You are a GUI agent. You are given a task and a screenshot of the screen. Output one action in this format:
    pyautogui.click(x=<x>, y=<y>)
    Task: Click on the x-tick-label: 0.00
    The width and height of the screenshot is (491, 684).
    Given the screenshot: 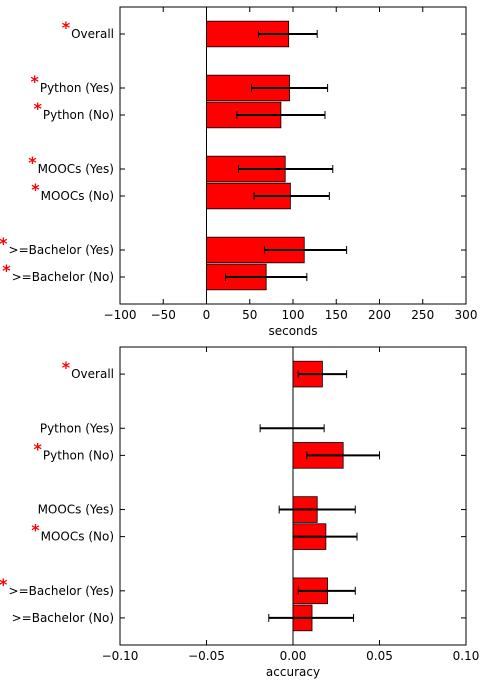 What is the action you would take?
    pyautogui.click(x=293, y=656)
    